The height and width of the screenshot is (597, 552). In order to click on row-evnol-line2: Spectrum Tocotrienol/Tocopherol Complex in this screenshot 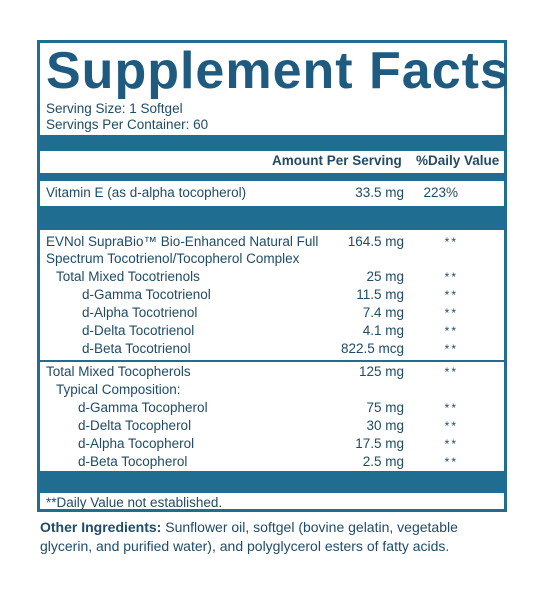, I will do `click(273, 259)`.